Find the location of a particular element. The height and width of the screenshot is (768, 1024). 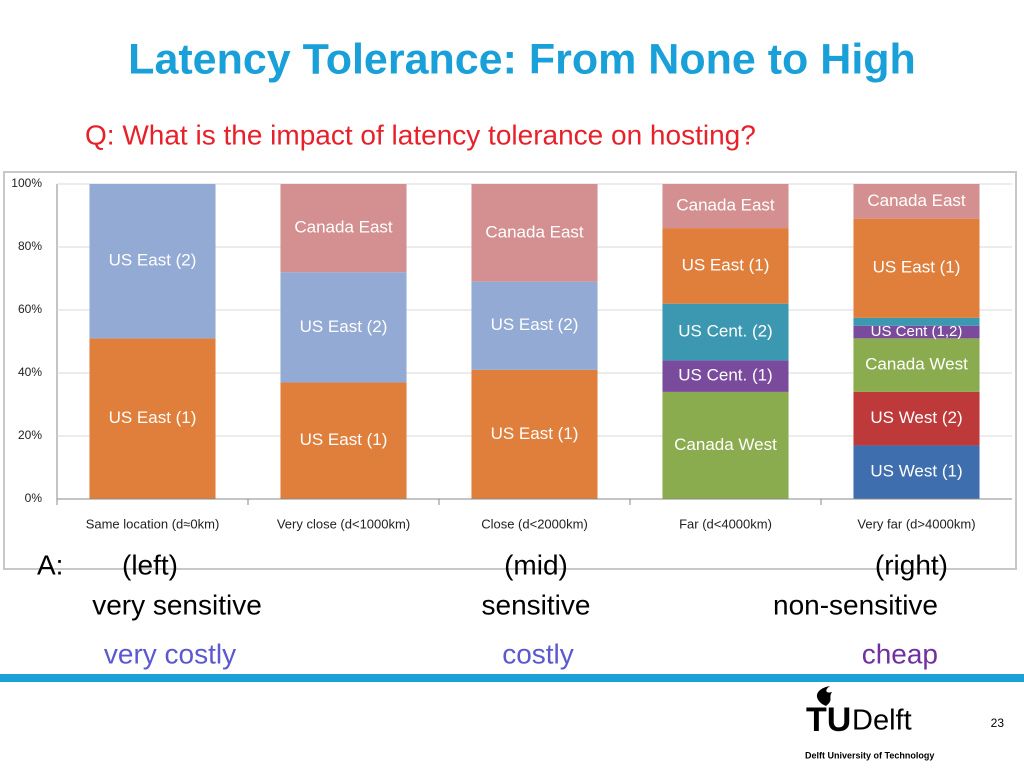

segment-label: US Cent. (2) is located at coordinates (725, 331).